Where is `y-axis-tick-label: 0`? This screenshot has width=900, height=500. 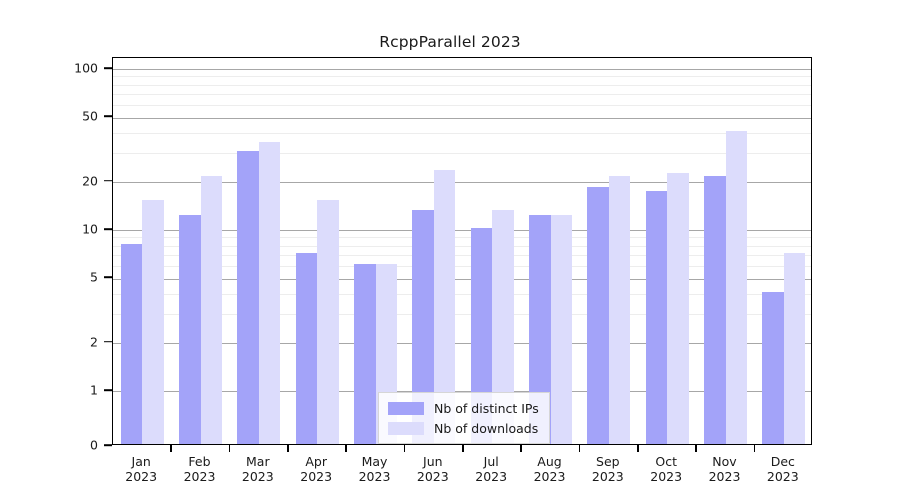 y-axis-tick-label: 0 is located at coordinates (94, 445).